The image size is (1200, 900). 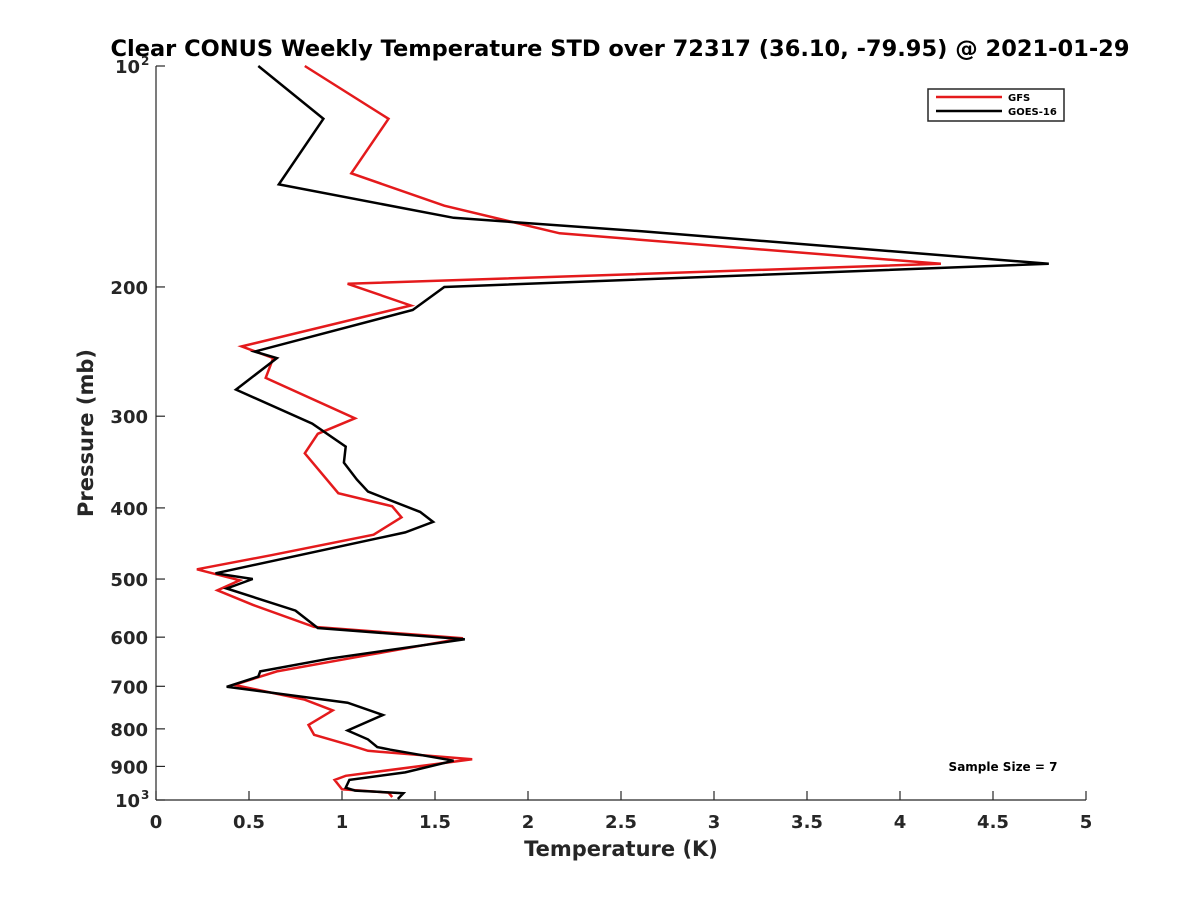 What do you see at coordinates (342, 822) in the screenshot?
I see `x-tick-label: 1` at bounding box center [342, 822].